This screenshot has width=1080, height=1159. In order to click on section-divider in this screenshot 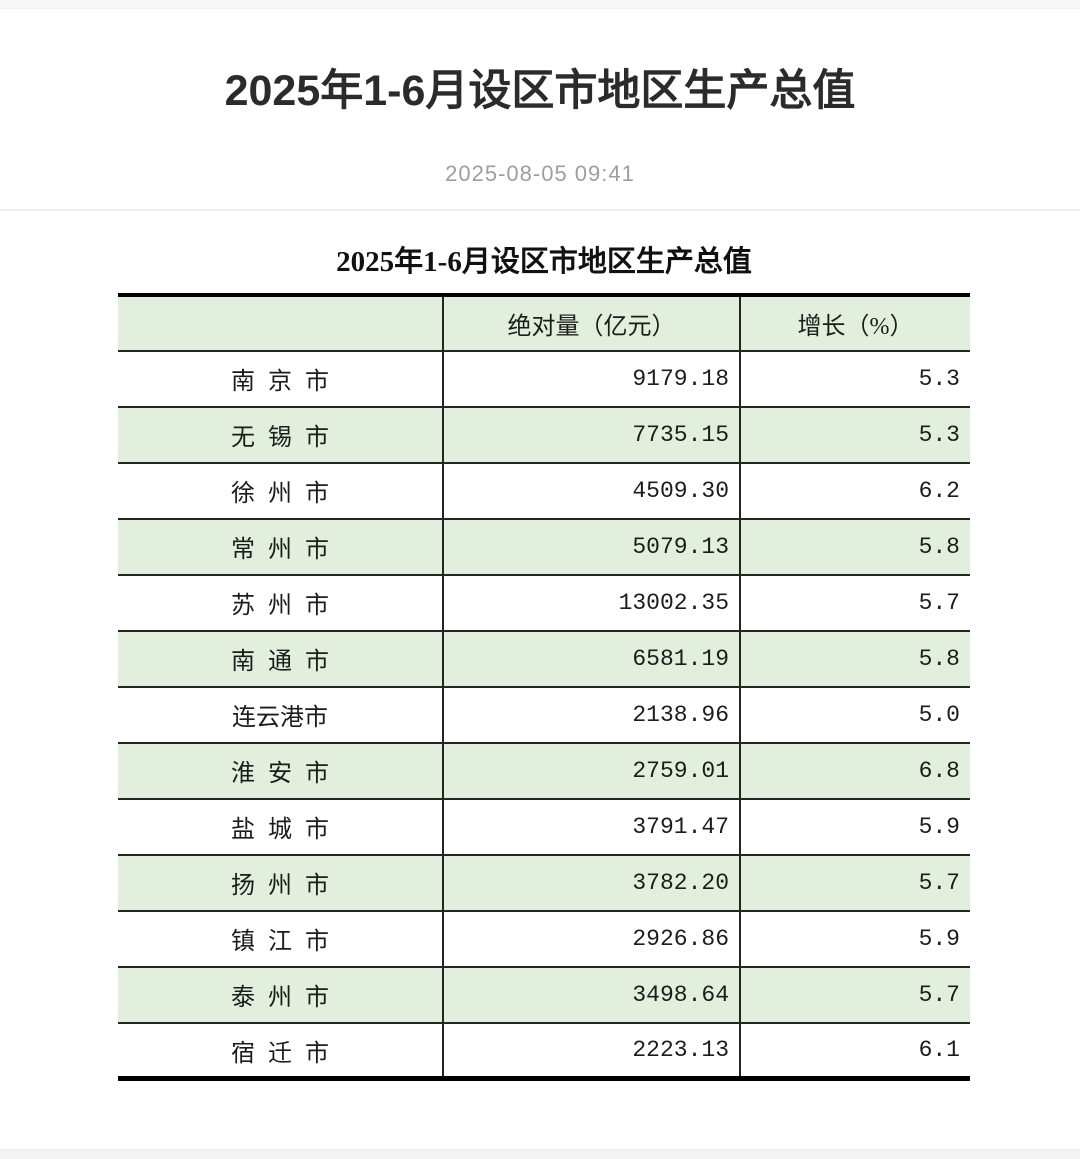, I will do `click(540, 209)`.